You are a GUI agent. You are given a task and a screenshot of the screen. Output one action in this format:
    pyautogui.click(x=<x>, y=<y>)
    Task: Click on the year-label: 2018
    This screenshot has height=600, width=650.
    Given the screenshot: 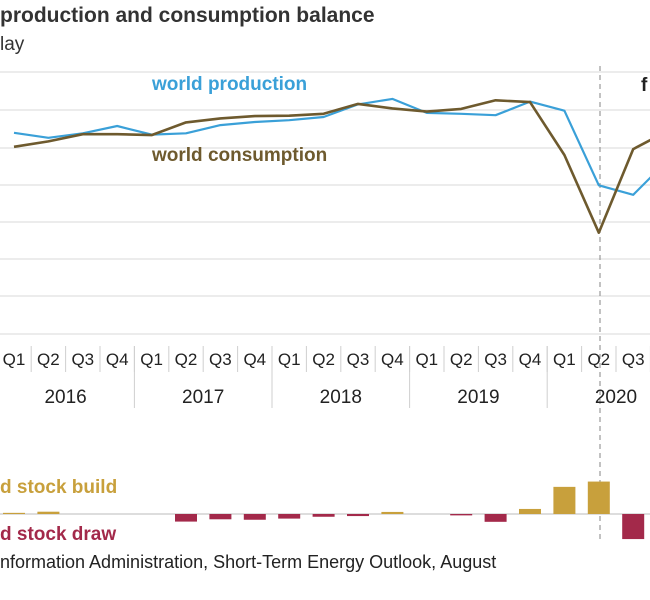 What is the action you would take?
    pyautogui.click(x=341, y=397)
    